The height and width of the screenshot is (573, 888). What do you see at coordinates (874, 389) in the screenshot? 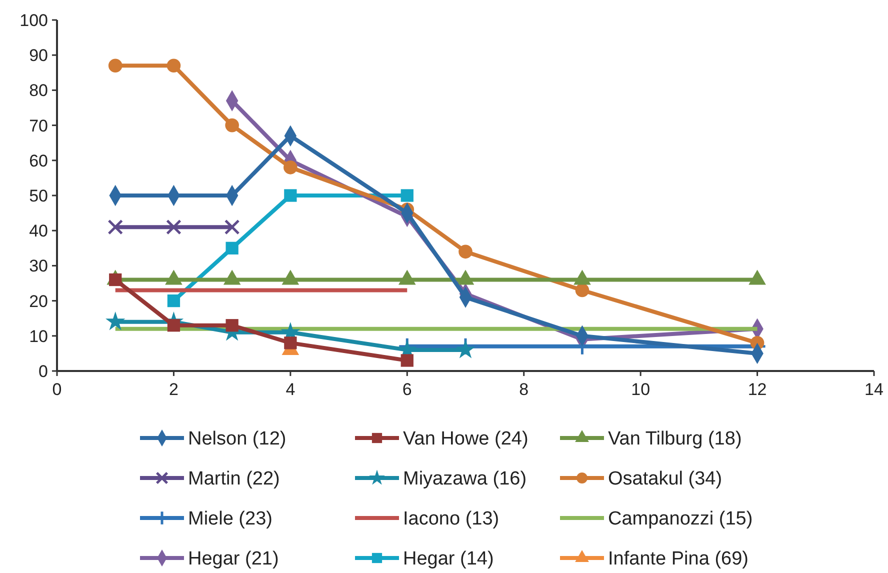
I see `x-tick-label: 14` at bounding box center [874, 389].